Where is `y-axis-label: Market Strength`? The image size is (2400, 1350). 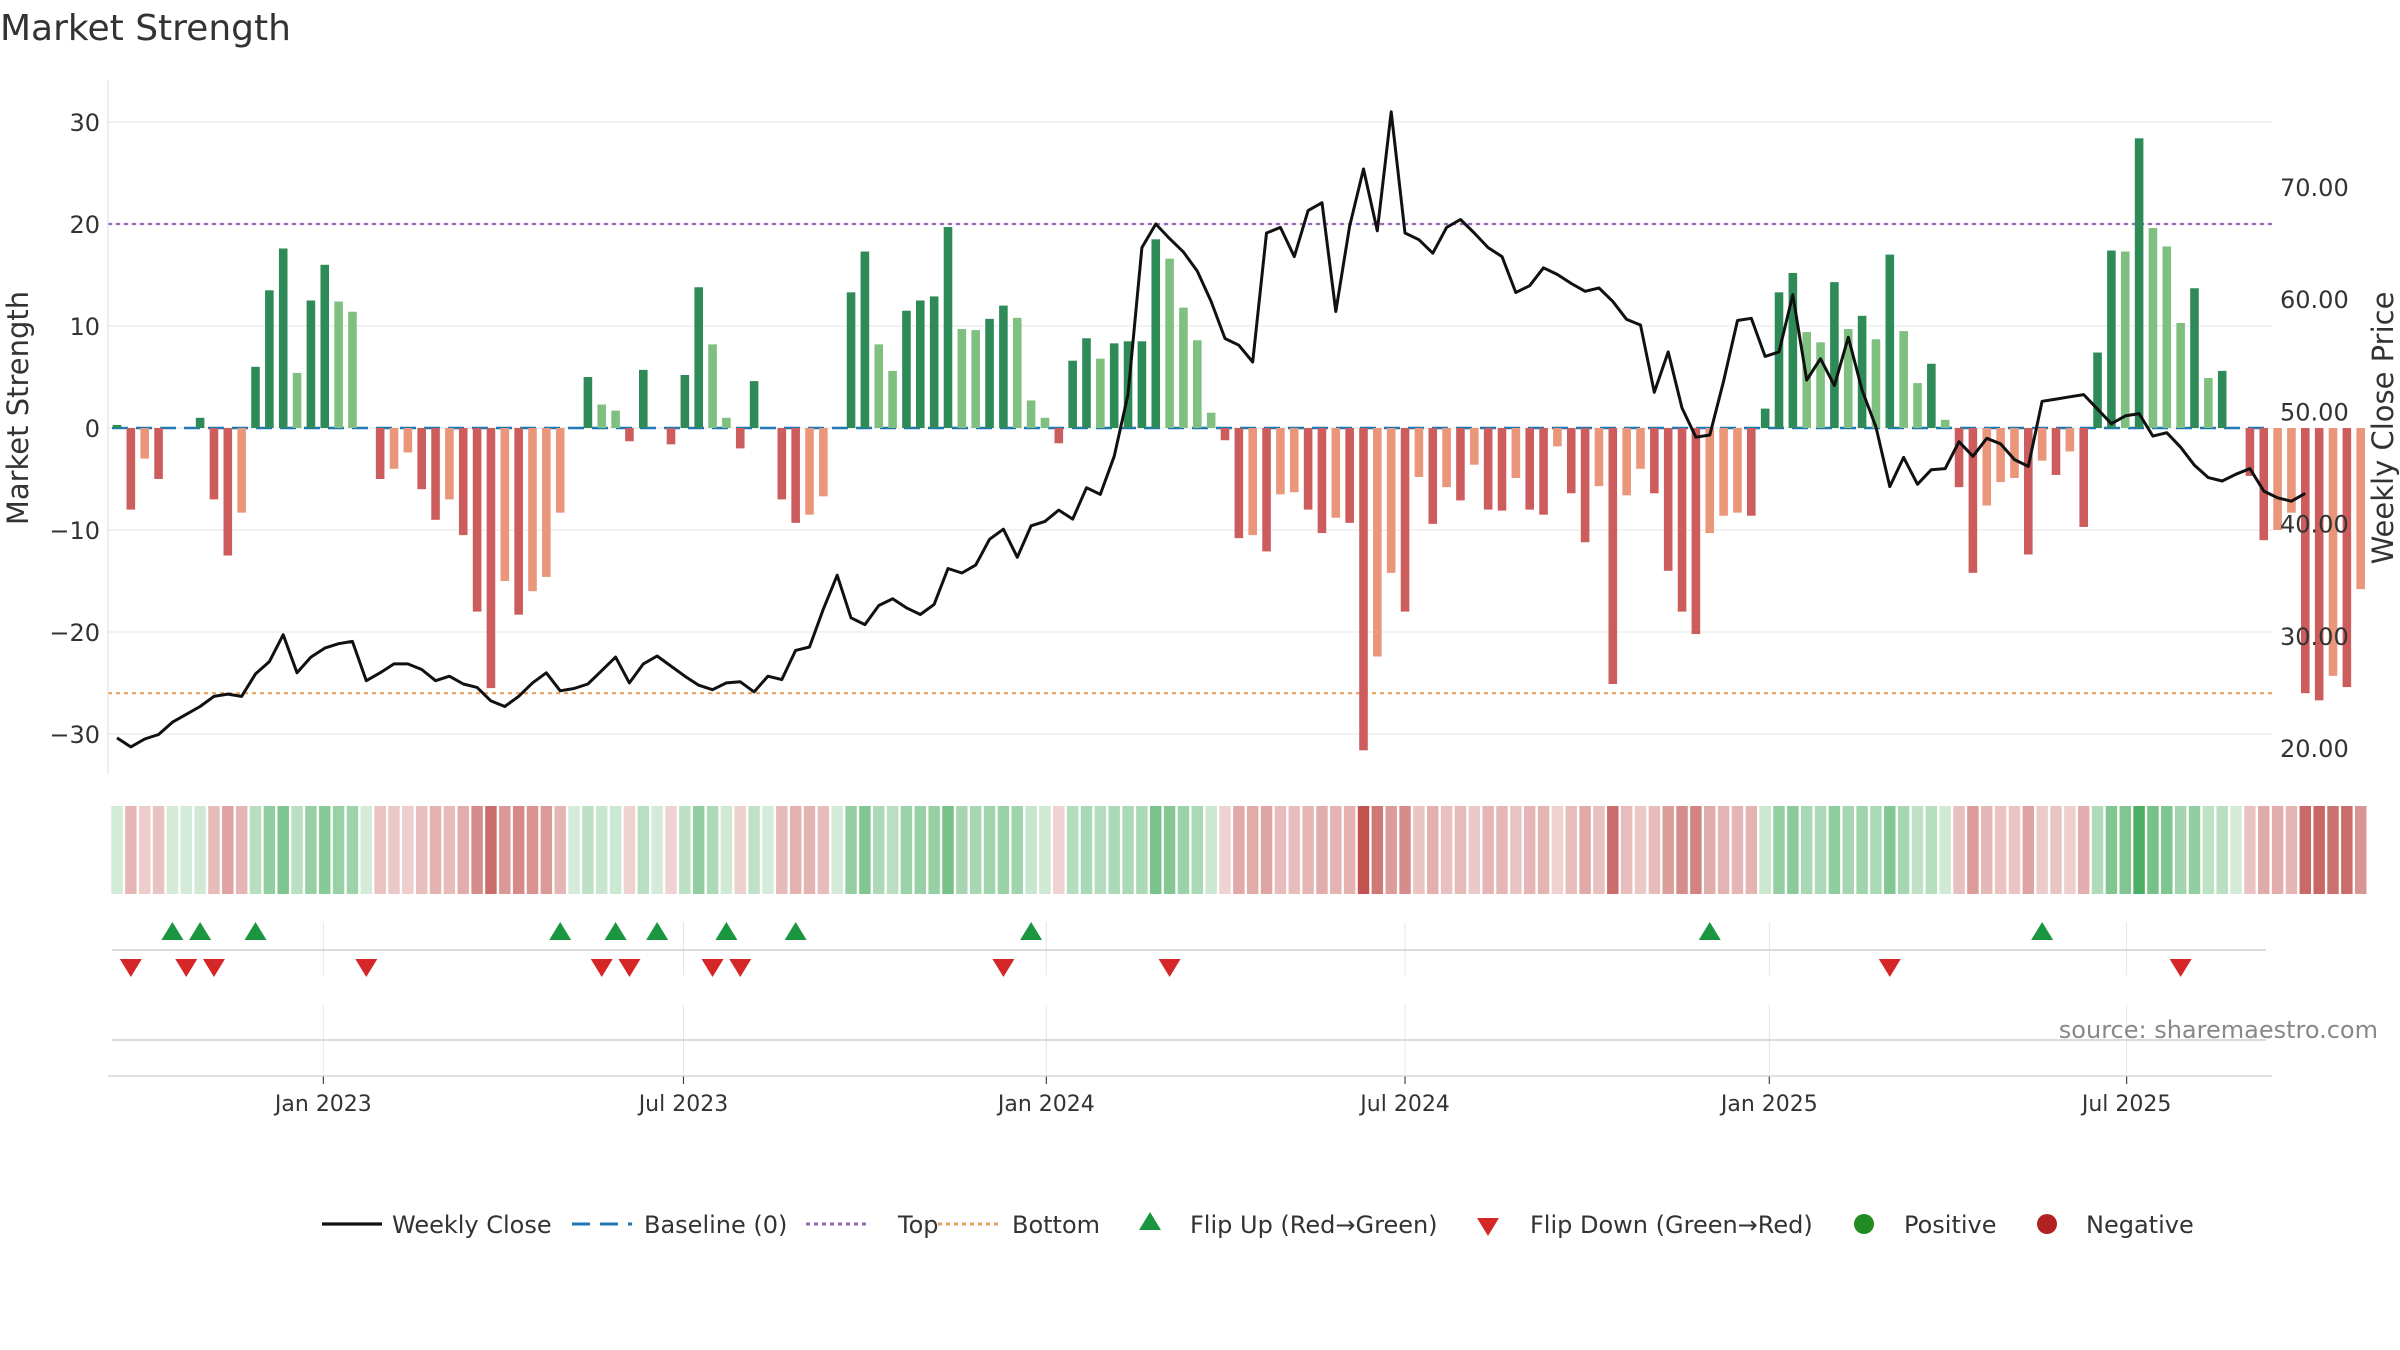
y-axis-label: Market Strength is located at coordinates (18, 408).